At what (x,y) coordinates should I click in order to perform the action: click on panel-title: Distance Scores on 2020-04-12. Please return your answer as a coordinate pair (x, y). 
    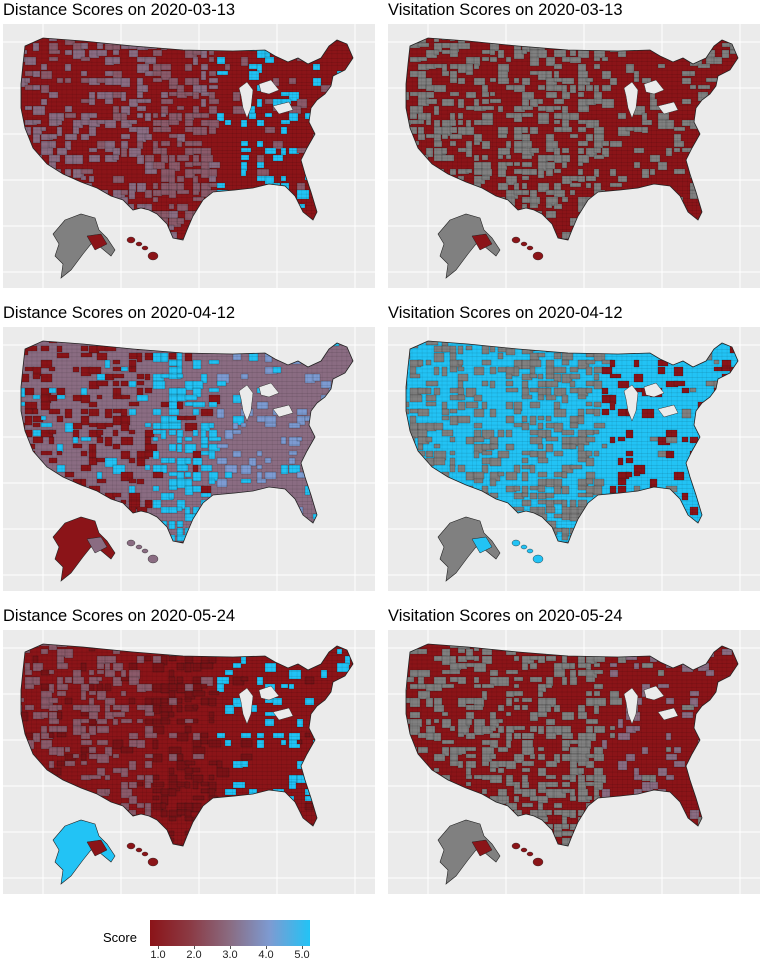
    Looking at the image, I should click on (119, 313).